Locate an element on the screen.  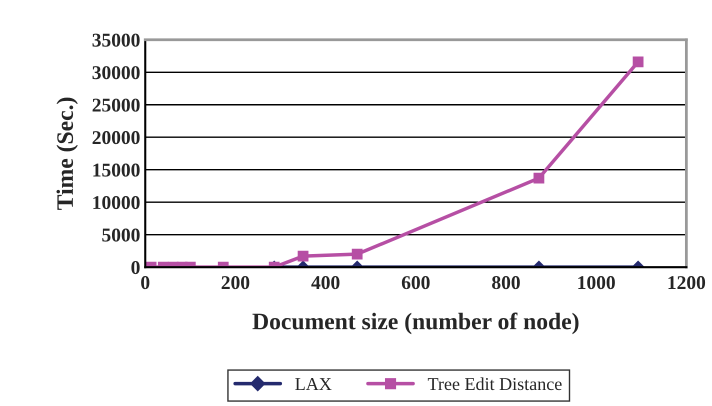
legend-label: LAX is located at coordinates (313, 384).